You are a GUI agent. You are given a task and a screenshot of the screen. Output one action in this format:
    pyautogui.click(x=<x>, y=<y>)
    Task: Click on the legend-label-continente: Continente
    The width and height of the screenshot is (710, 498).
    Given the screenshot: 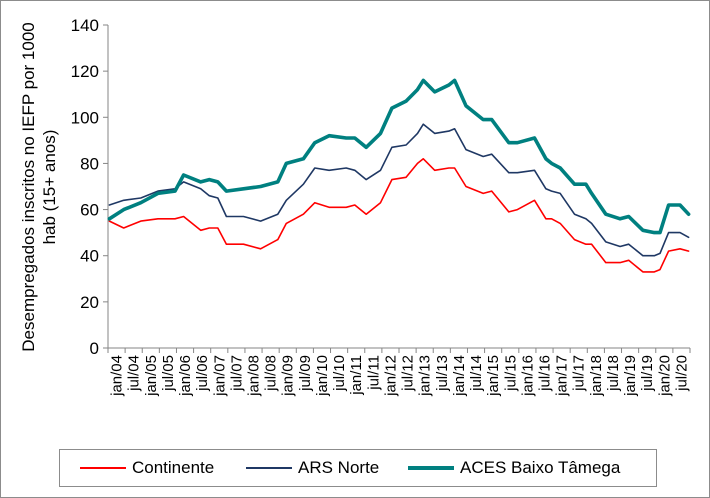 What is the action you would take?
    pyautogui.click(x=173, y=467)
    